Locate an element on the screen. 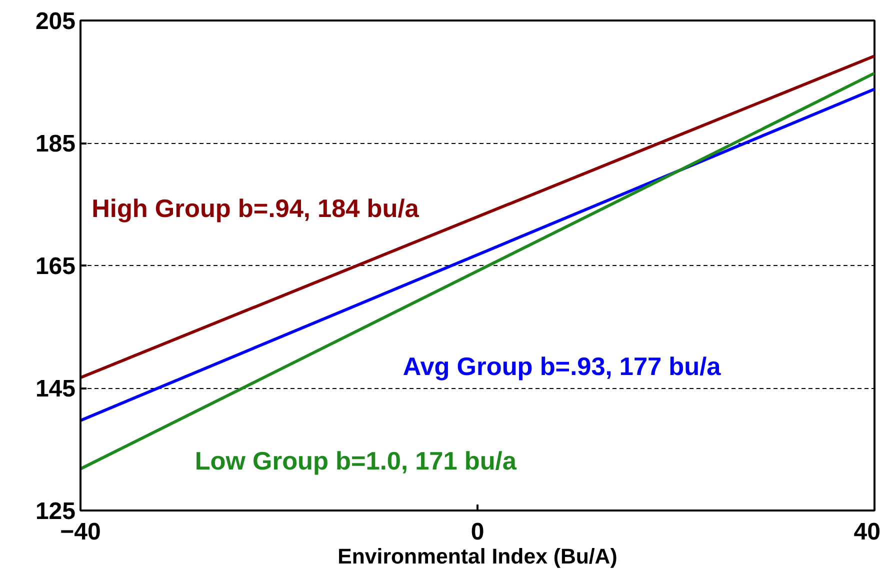 The width and height of the screenshot is (880, 571). x-tick-label: 40 is located at coordinates (867, 532).